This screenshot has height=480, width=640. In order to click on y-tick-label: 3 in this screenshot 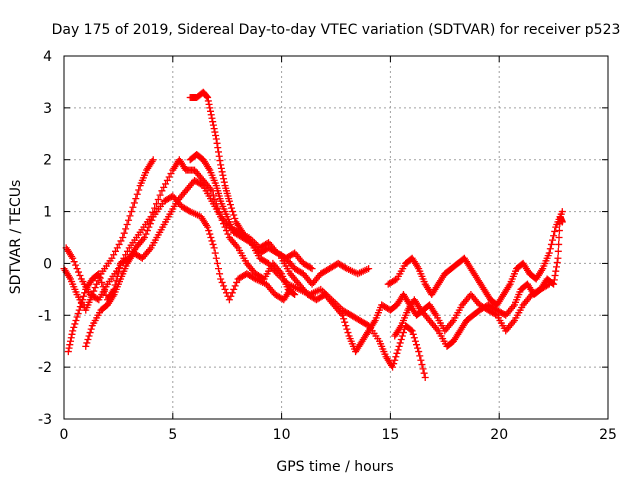, I will do `click(47, 109)`.